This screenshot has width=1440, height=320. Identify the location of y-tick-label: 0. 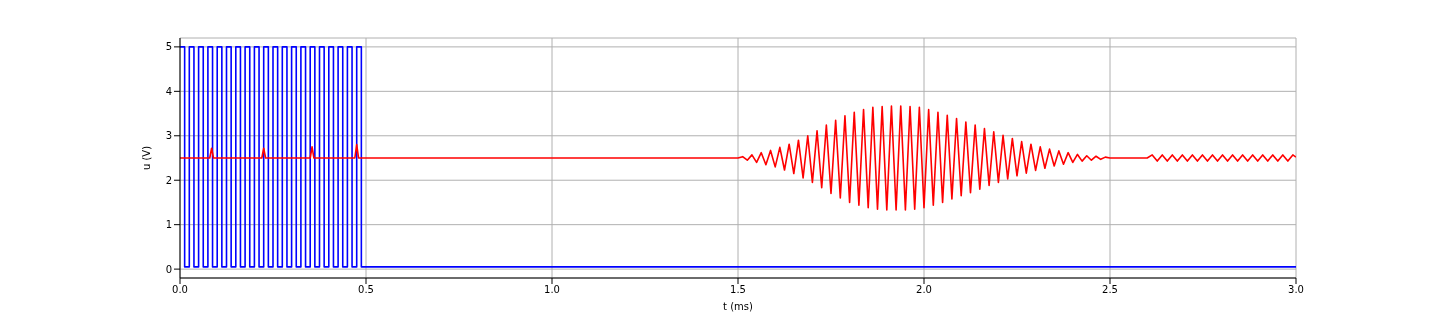
(168, 269).